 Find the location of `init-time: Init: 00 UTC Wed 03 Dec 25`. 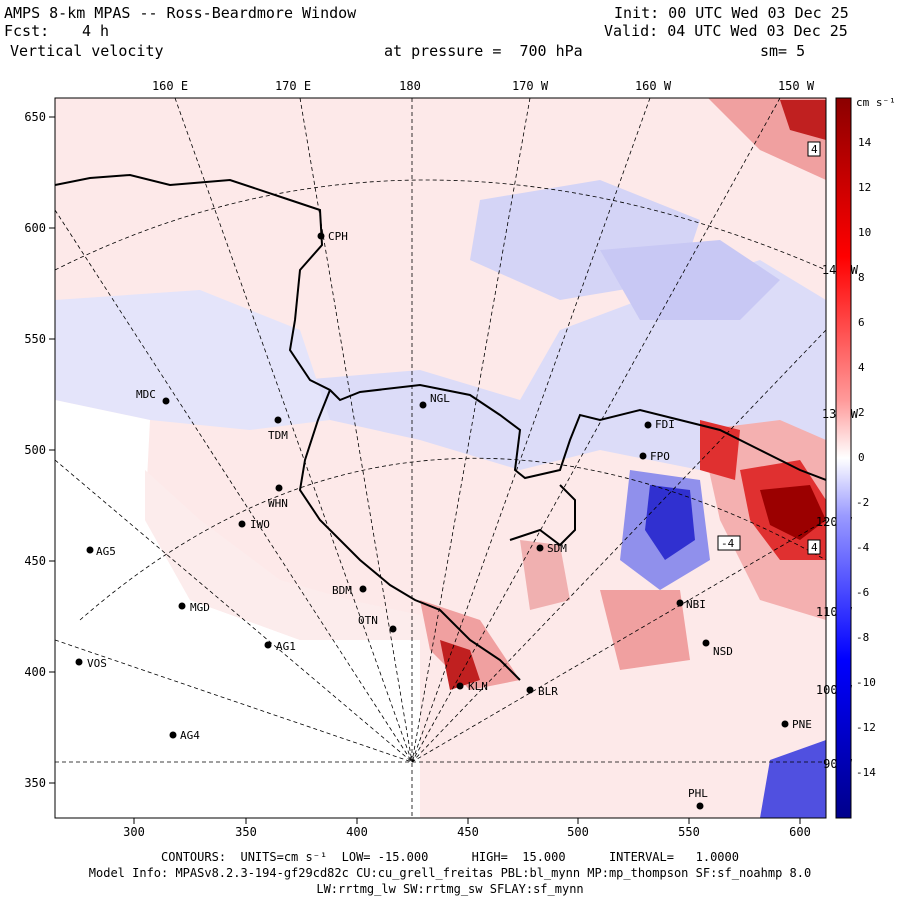

init-time: Init: 00 UTC Wed 03 Dec 25 is located at coordinates (731, 13).